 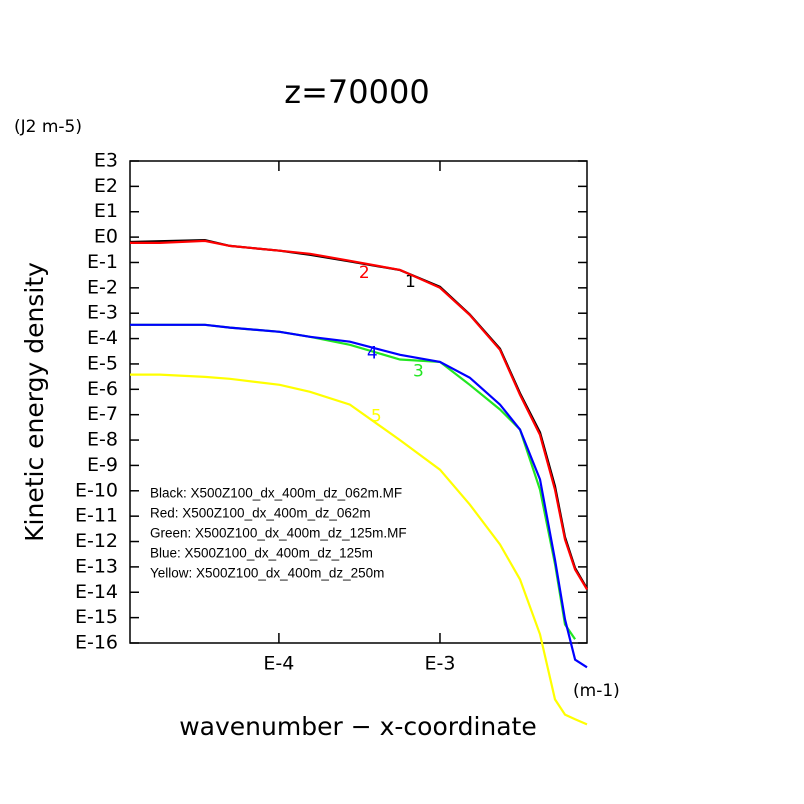 What do you see at coordinates (440, 664) in the screenshot?
I see `x-tick-label: E-3` at bounding box center [440, 664].